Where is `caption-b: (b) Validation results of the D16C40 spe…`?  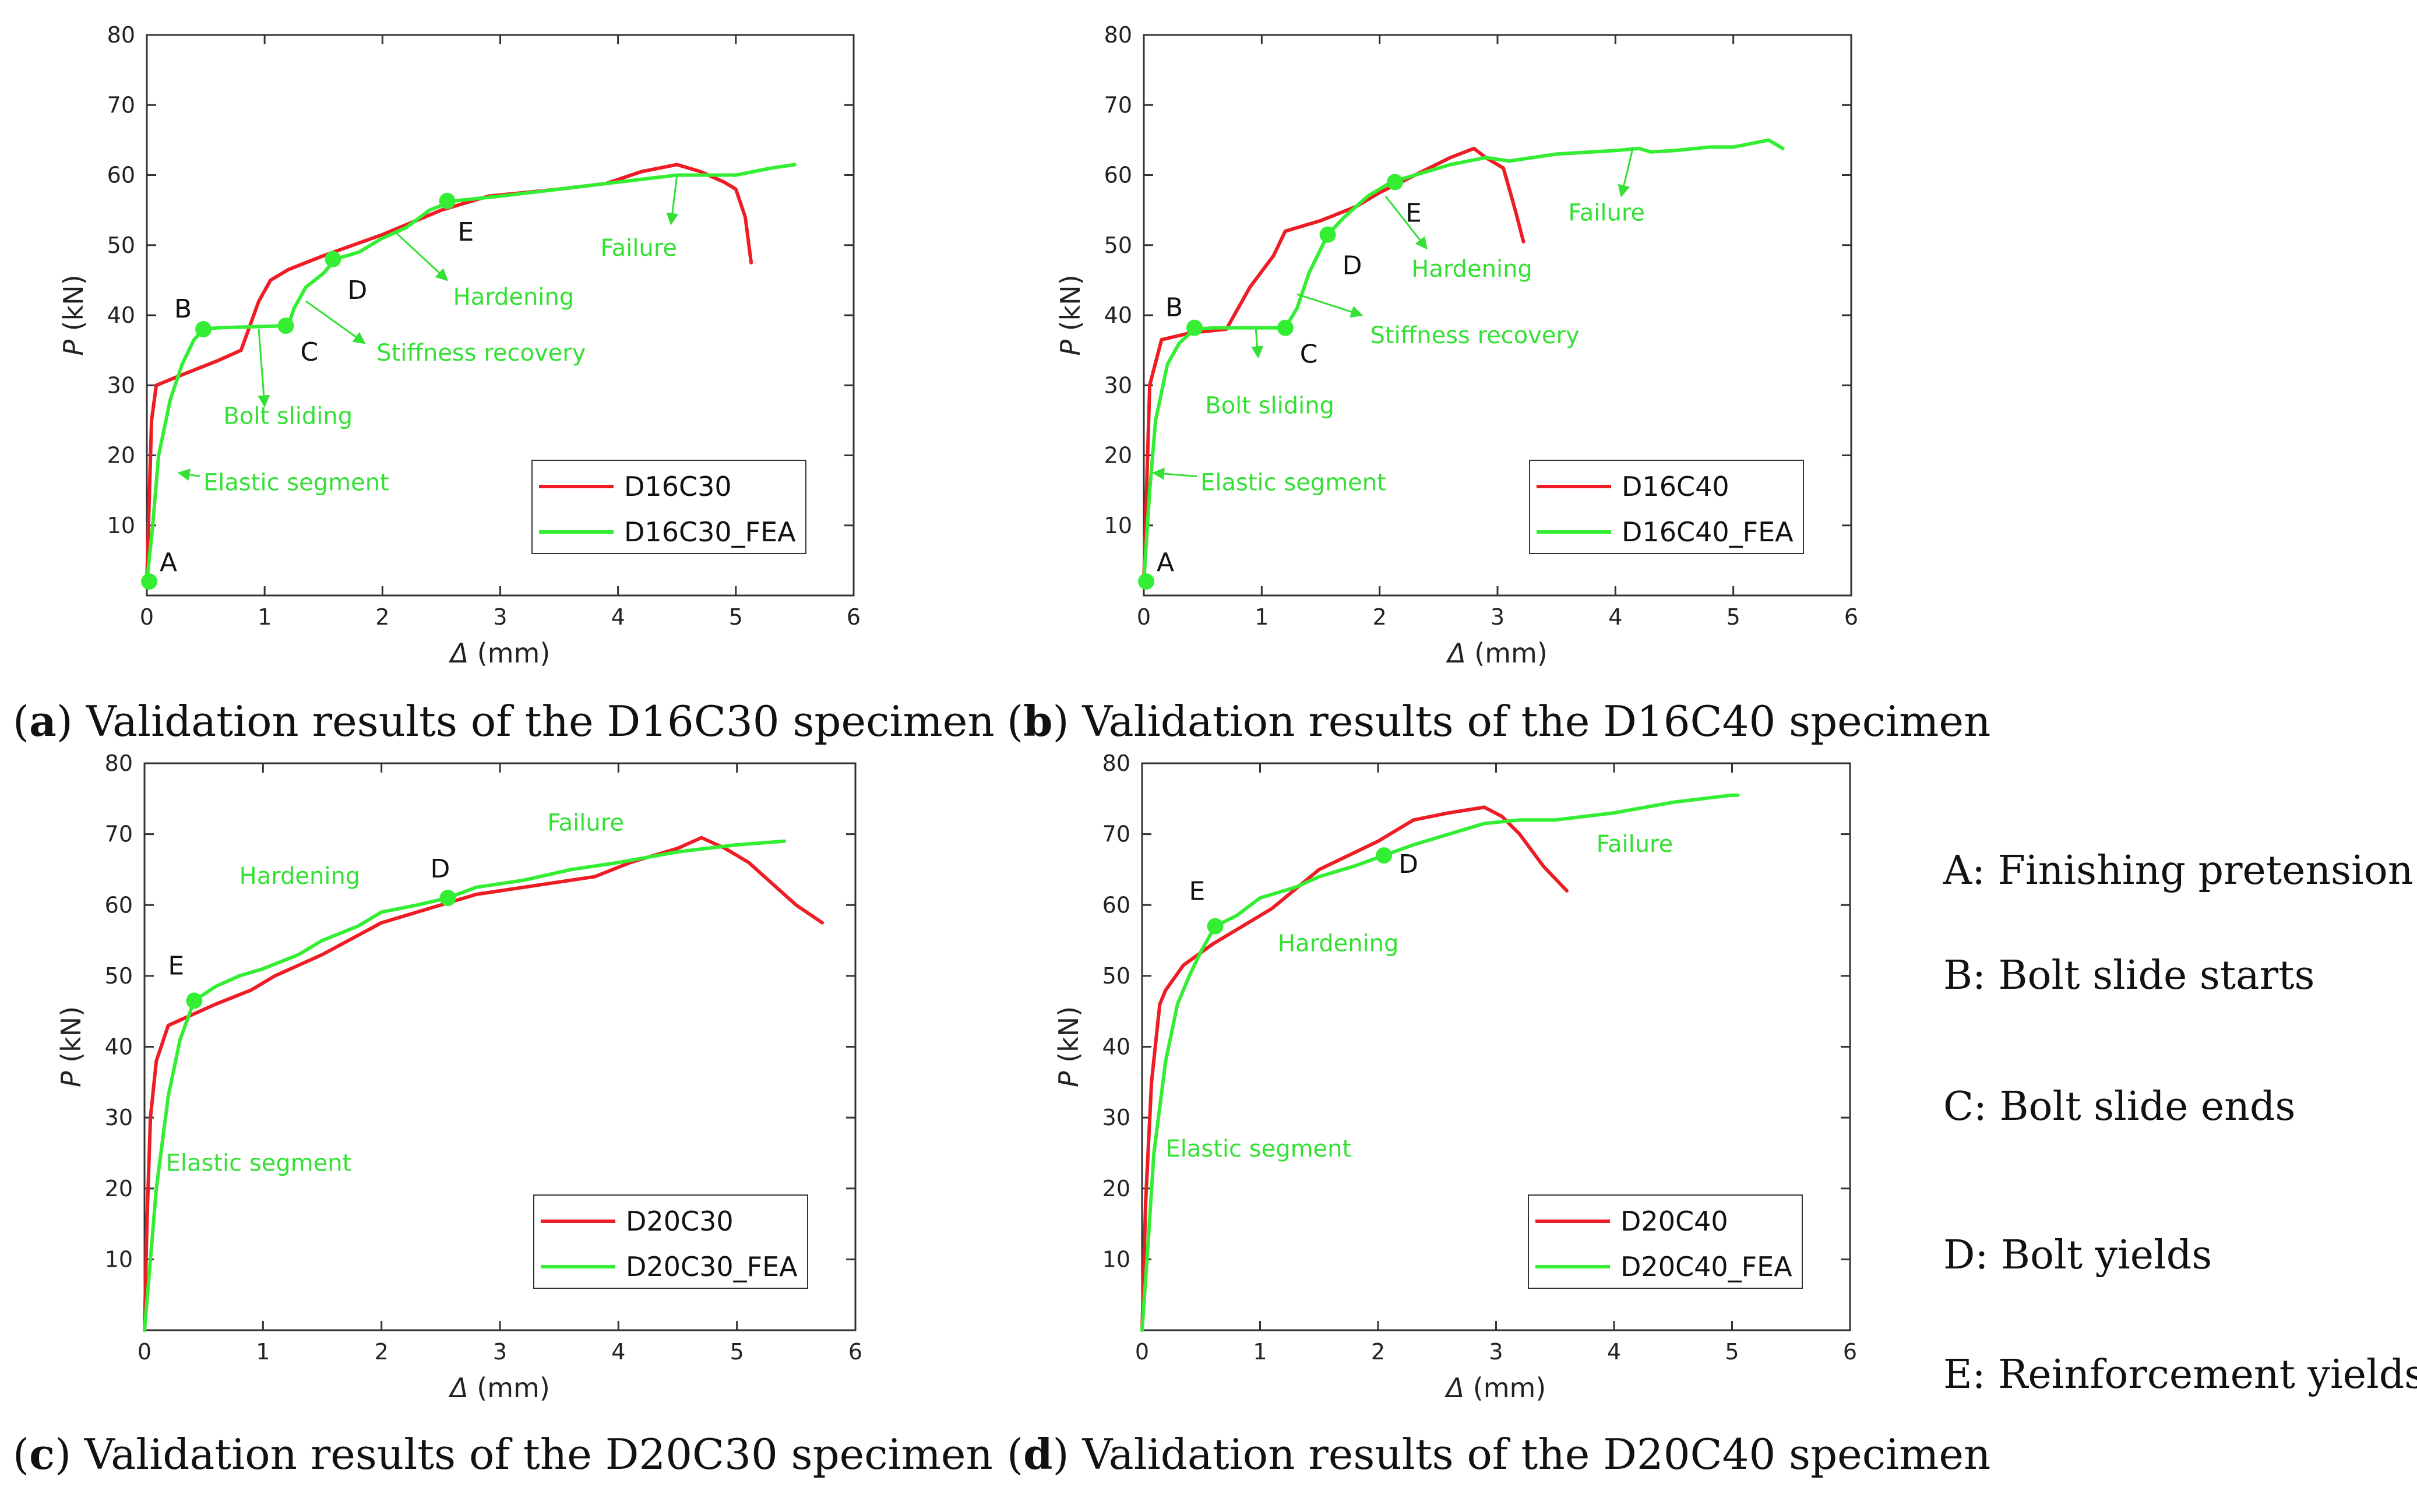
caption-b: (b) Validation results of the D16C40 spe… is located at coordinates (1499, 721).